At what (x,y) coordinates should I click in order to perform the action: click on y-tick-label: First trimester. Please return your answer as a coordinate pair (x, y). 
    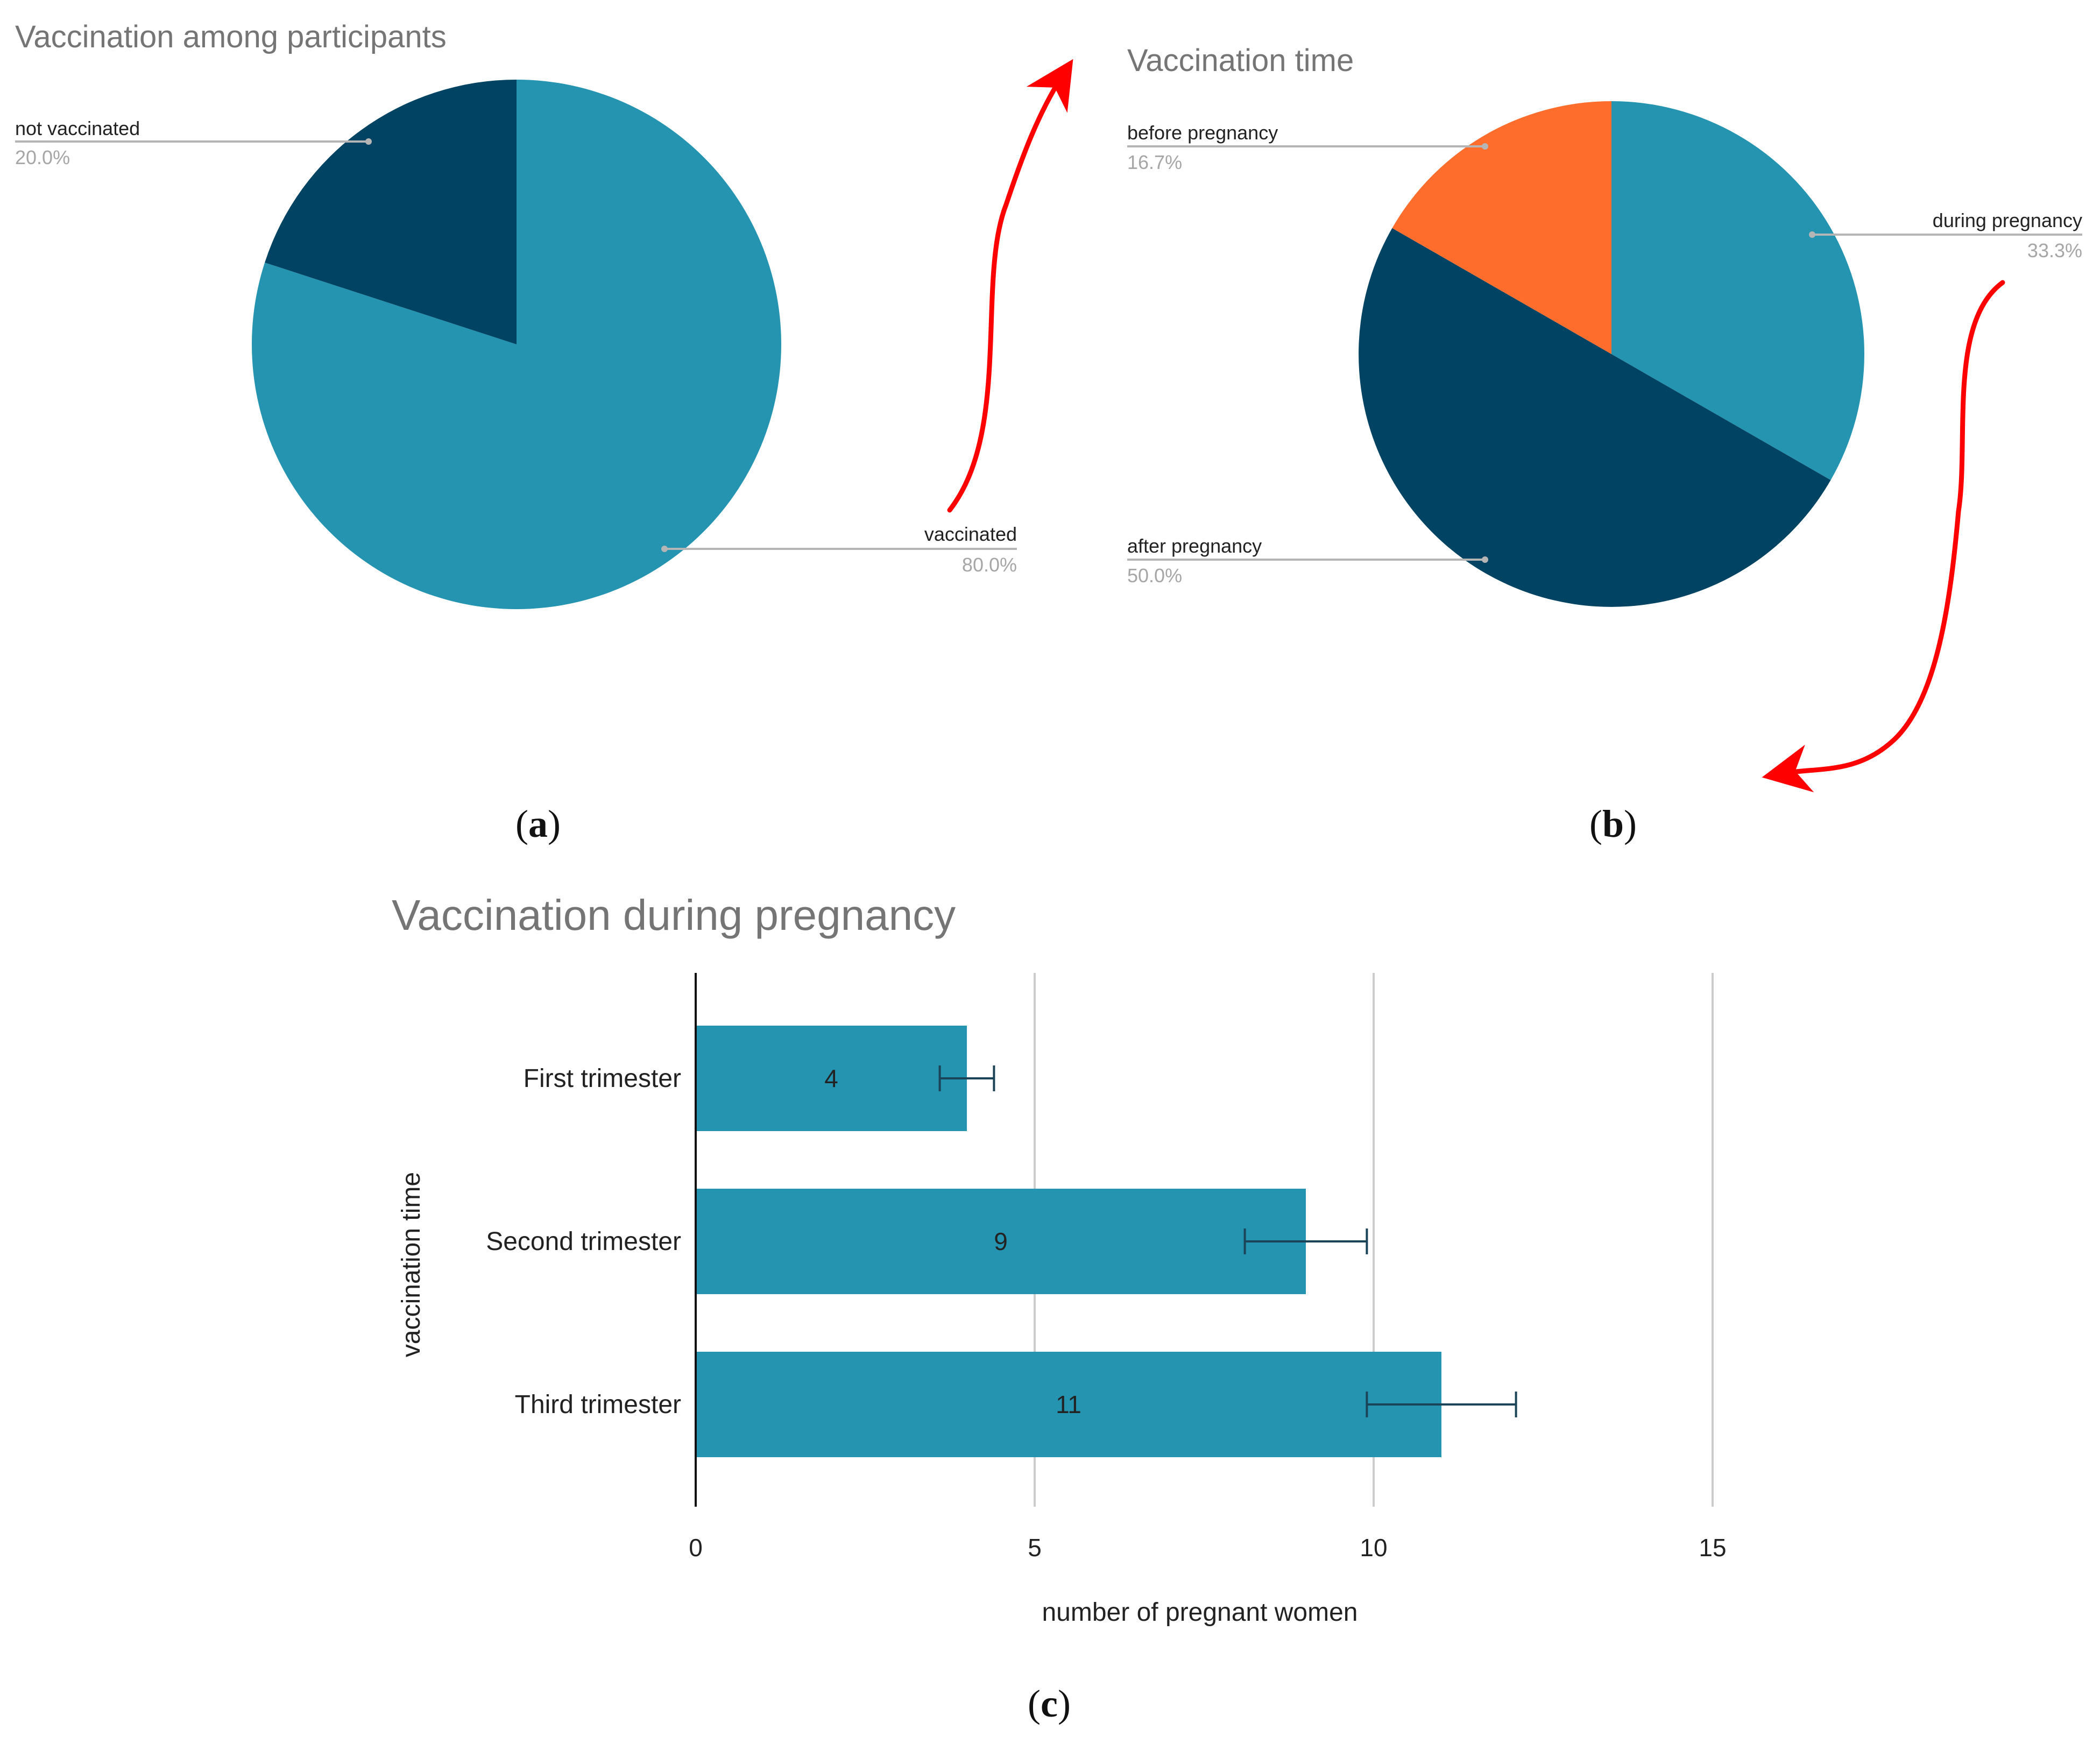
    Looking at the image, I should click on (602, 1078).